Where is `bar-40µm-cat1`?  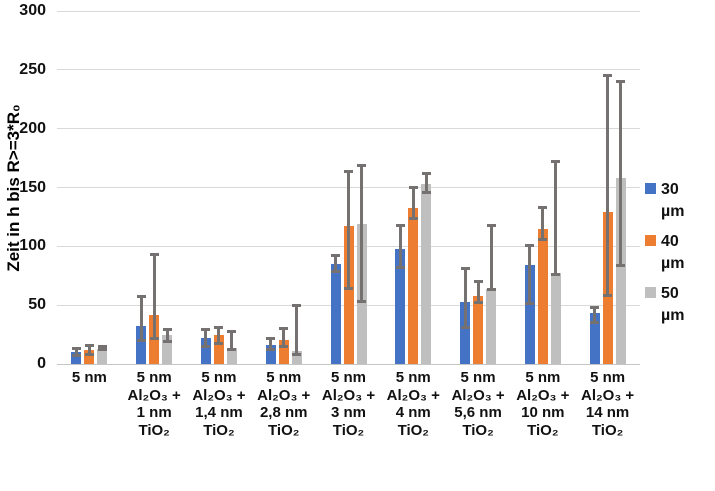
bar-40µm-cat1 is located at coordinates (89, 356).